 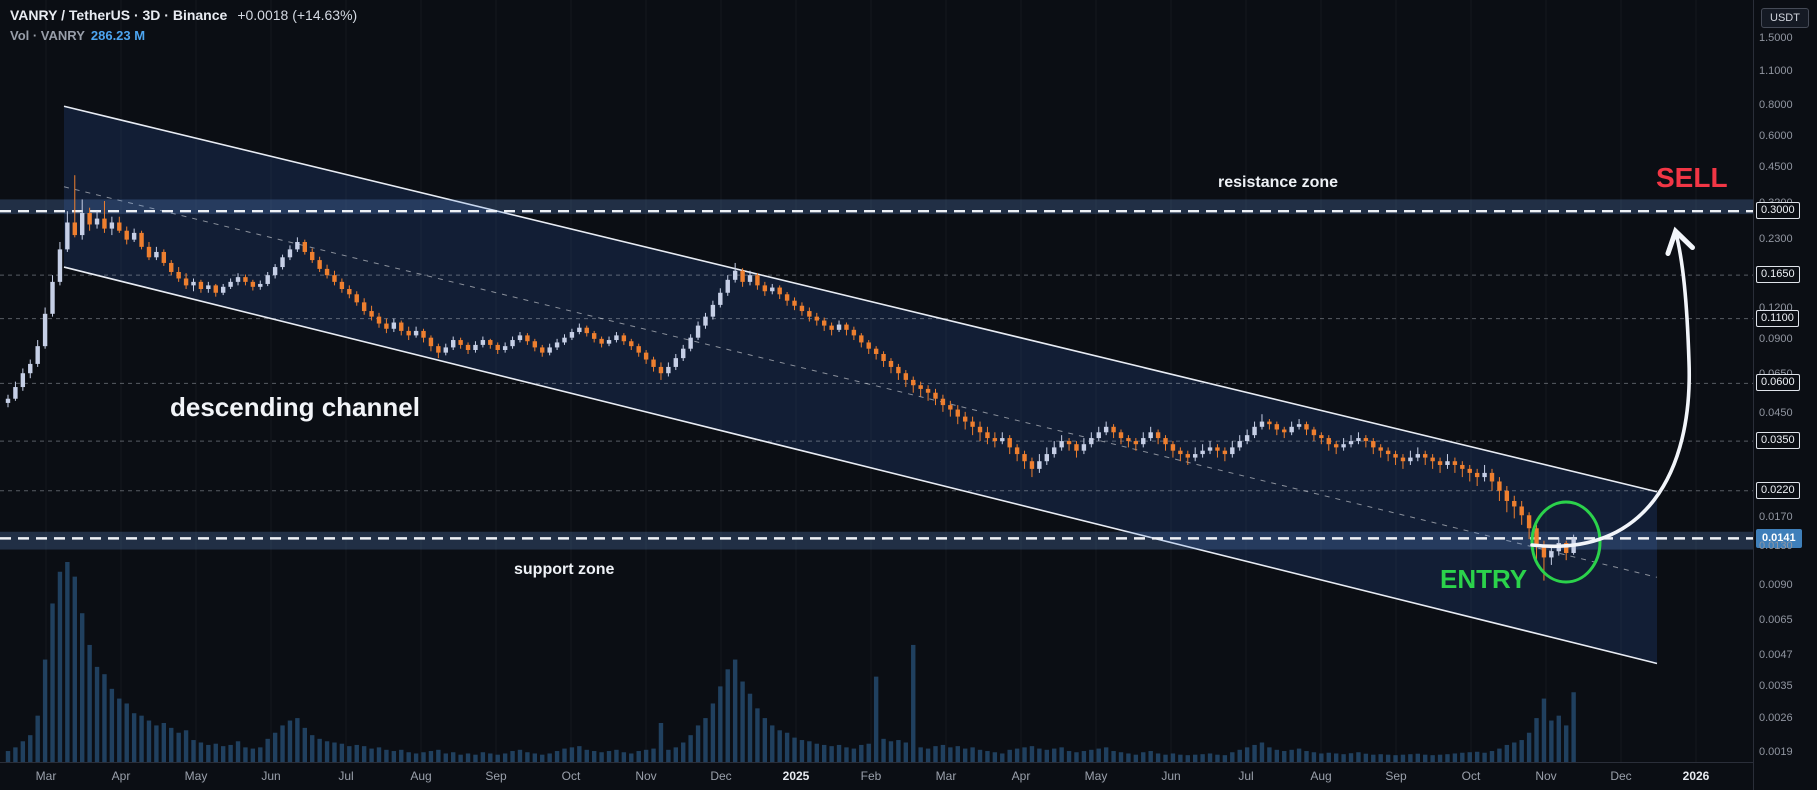 What do you see at coordinates (1776, 238) in the screenshot?
I see `price-axis-label: 0.2300` at bounding box center [1776, 238].